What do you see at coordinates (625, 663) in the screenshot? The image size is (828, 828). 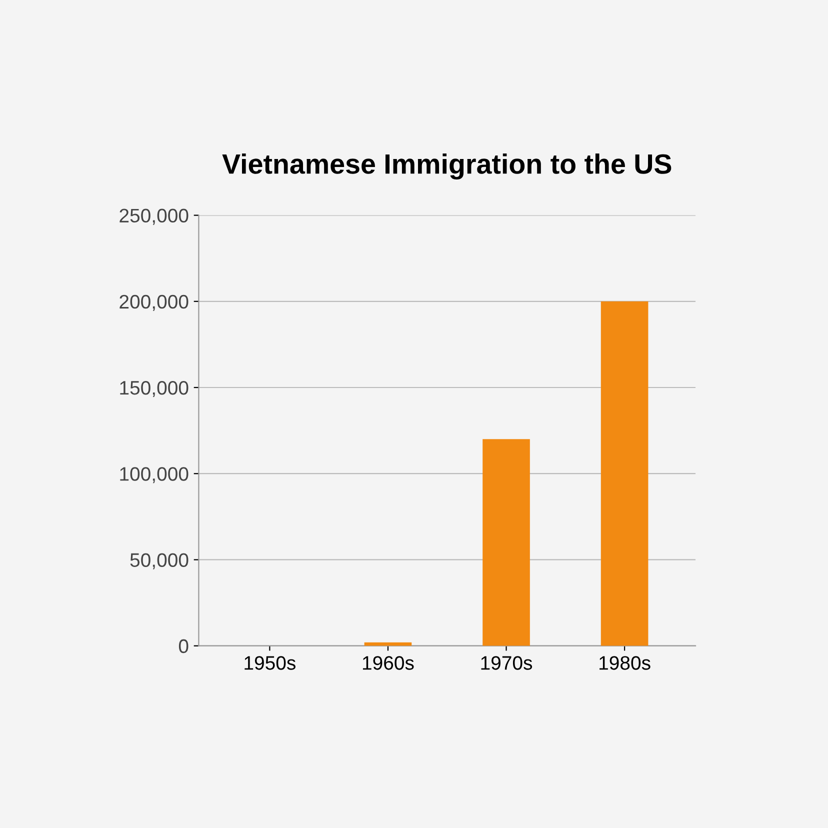 I see `x-tick-label: 1980s` at bounding box center [625, 663].